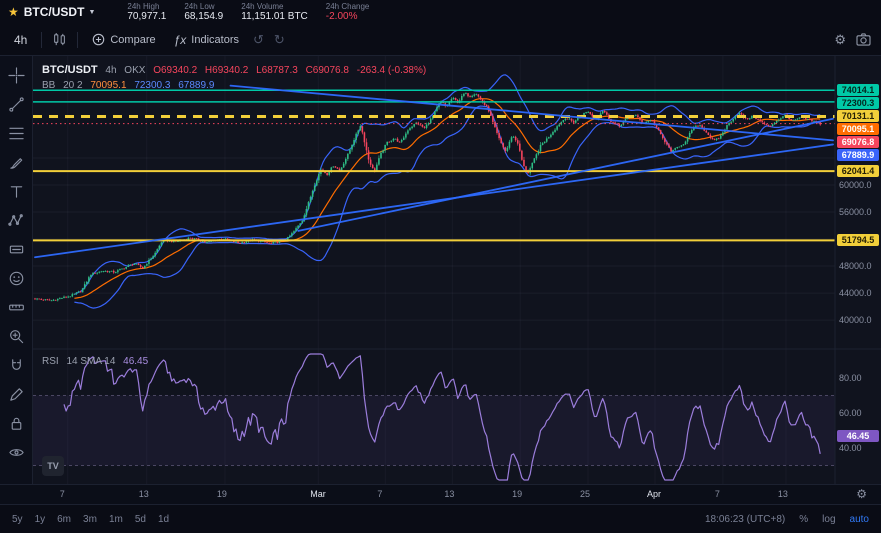  What do you see at coordinates (859, 519) in the screenshot?
I see `auto-scale-button: auto` at bounding box center [859, 519].